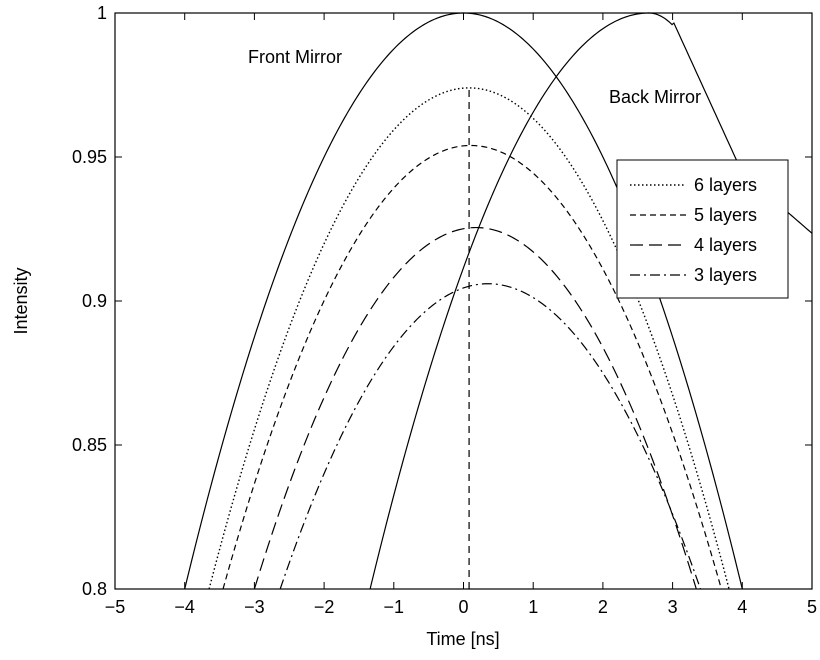  I want to click on x-axis-label: Time [ns], so click(462, 639).